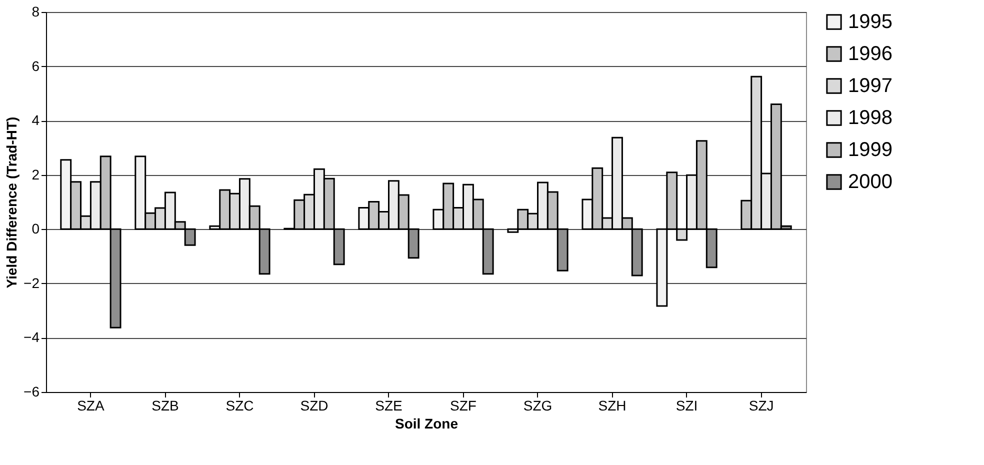 The height and width of the screenshot is (465, 984). Describe the element at coordinates (388, 406) in the screenshot. I see `x-tick-label: SZE` at that location.